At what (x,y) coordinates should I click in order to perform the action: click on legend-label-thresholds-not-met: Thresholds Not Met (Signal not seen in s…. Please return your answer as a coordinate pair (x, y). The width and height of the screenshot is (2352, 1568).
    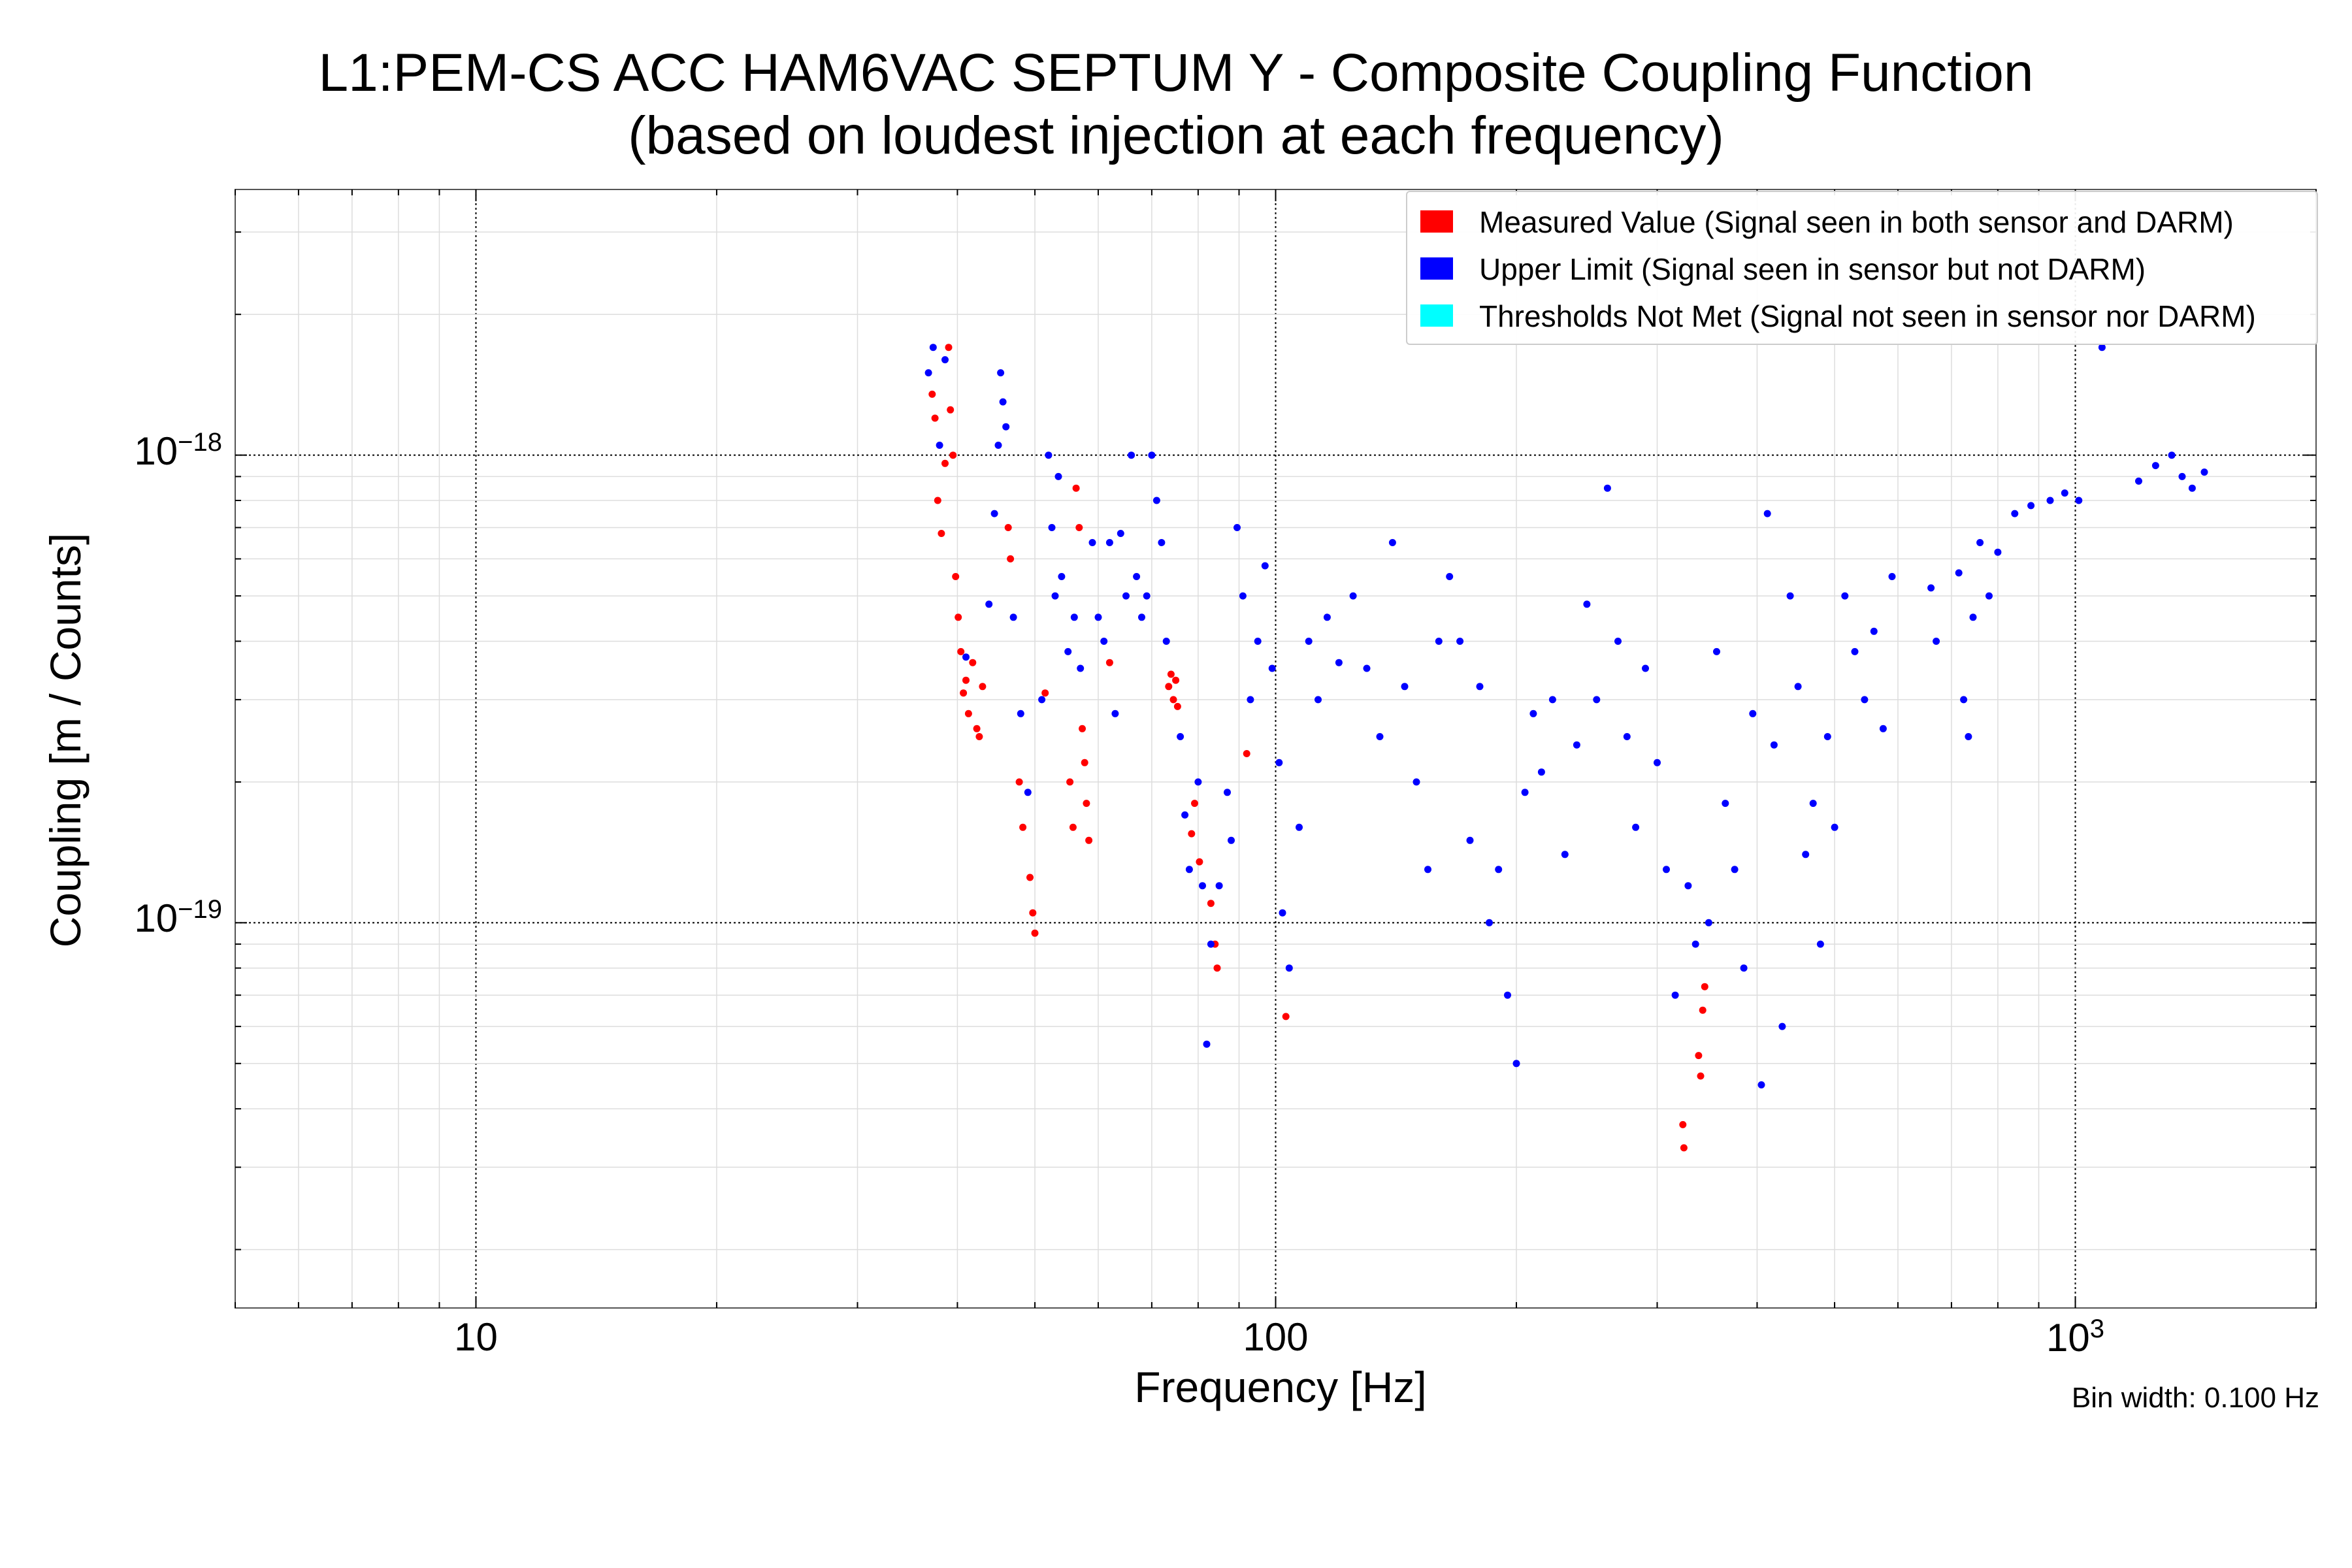
    Looking at the image, I should click on (1867, 316).